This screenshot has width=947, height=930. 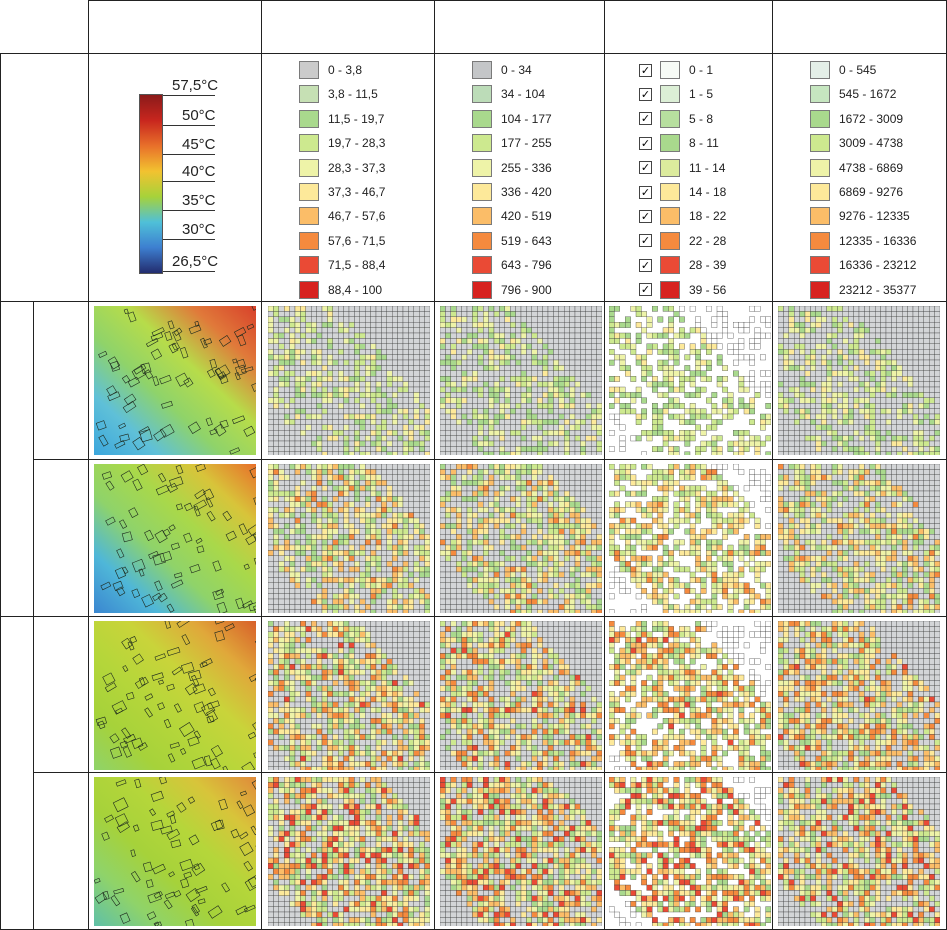 What do you see at coordinates (512, 119) in the screenshot?
I see `legend-entry: 104 - 177` at bounding box center [512, 119].